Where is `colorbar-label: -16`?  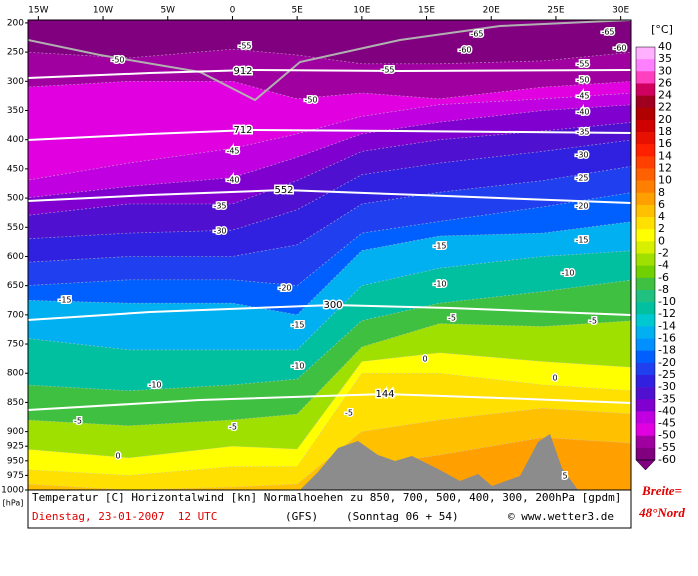 colorbar-label: -16 is located at coordinates (667, 338).